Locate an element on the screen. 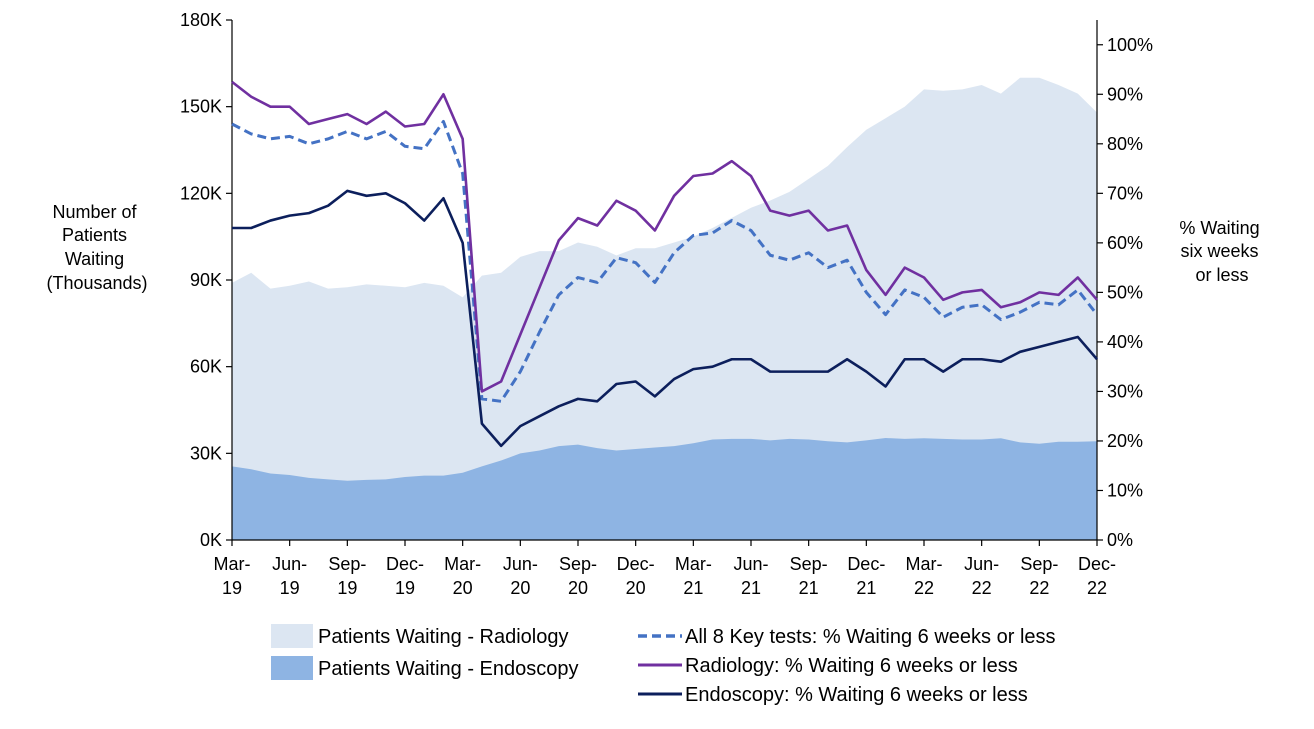  right-y-ticks: 0% 10% 20% 30% 40% 50% 60% 70% 80% 90% 100% is located at coordinates (1125, 292).